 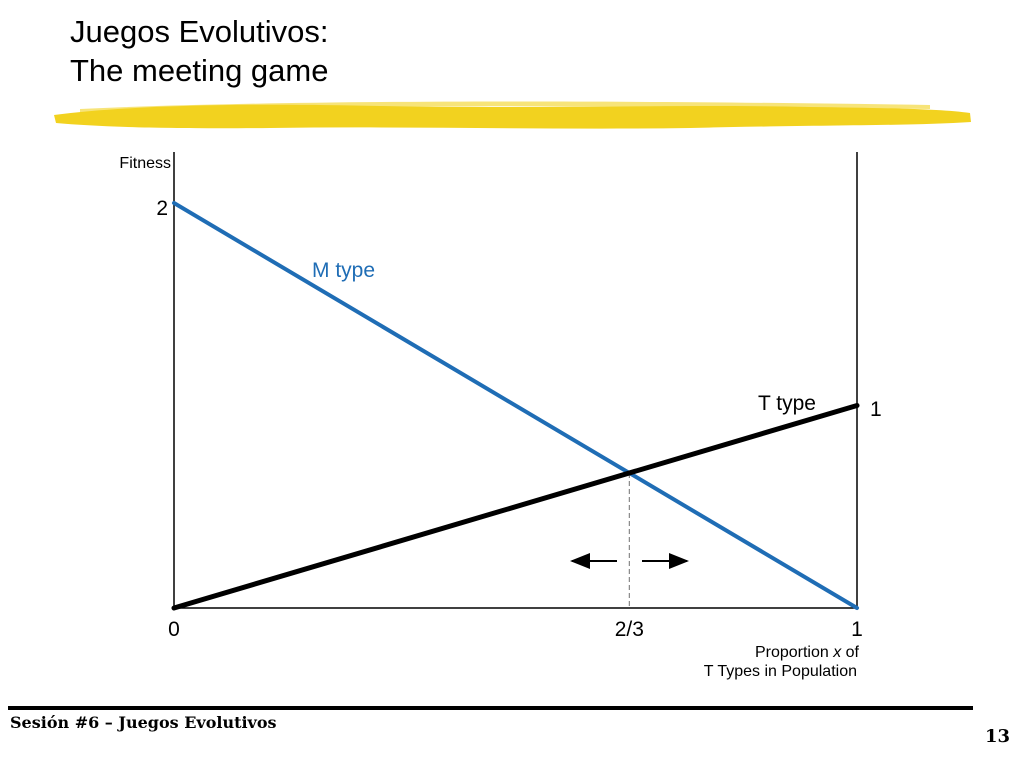 I want to click on x-axis-label-line-2: T Types in Population, so click(x=780, y=671).